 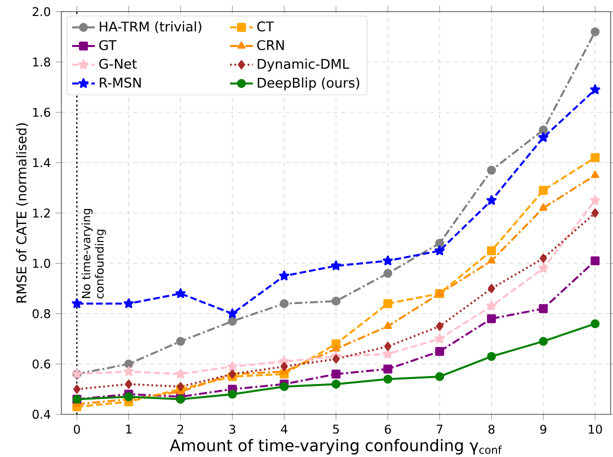 What do you see at coordinates (304, 65) in the screenshot?
I see `legend-label: Dynamic-DML` at bounding box center [304, 65].